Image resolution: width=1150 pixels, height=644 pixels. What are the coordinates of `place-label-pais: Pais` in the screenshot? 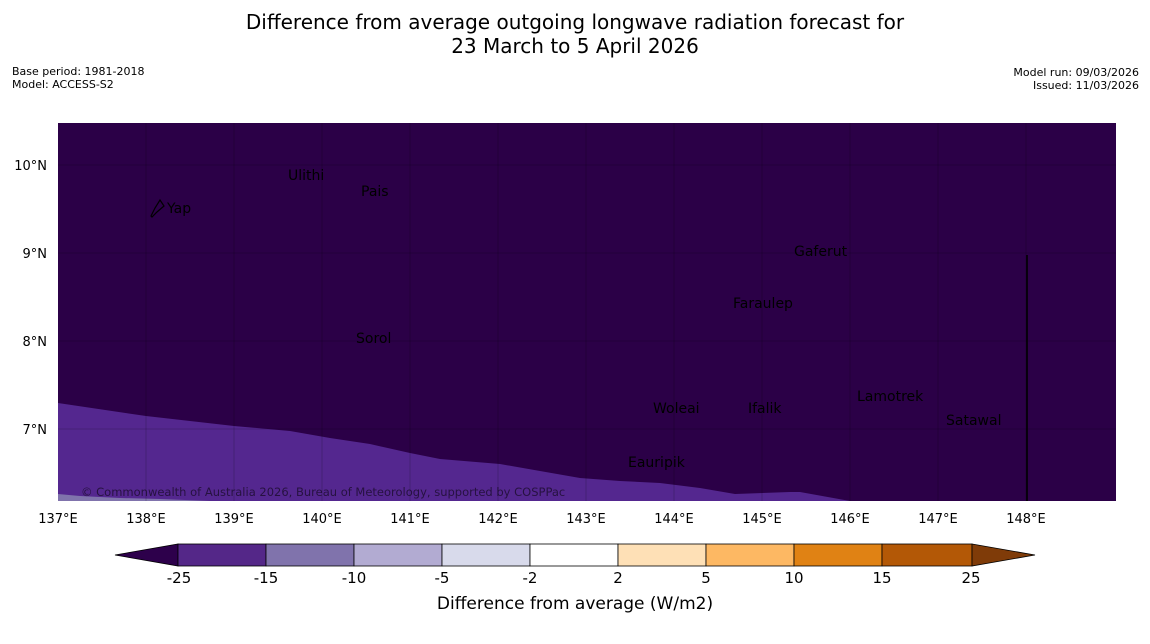 It's located at (375, 192).